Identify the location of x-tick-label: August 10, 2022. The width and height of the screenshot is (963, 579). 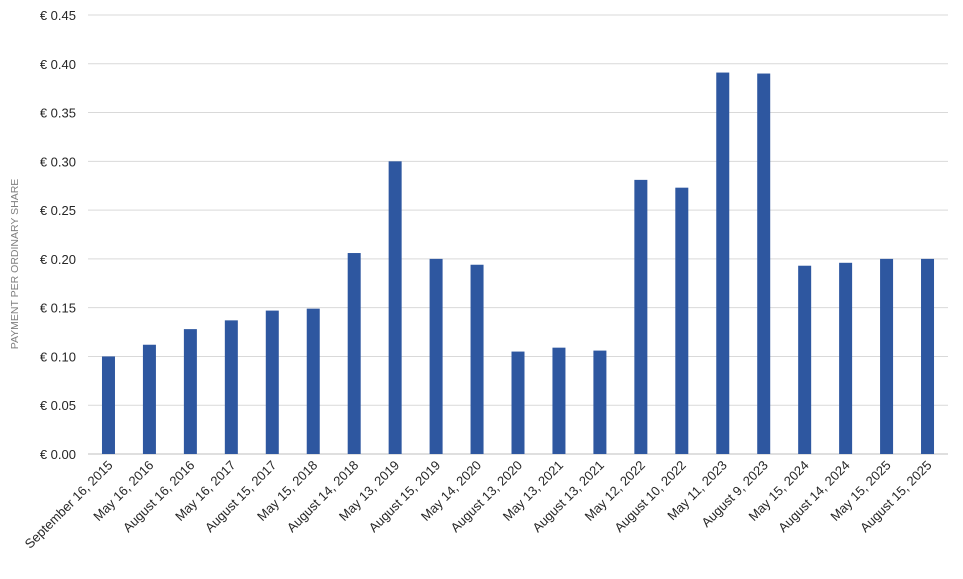
(650, 497).